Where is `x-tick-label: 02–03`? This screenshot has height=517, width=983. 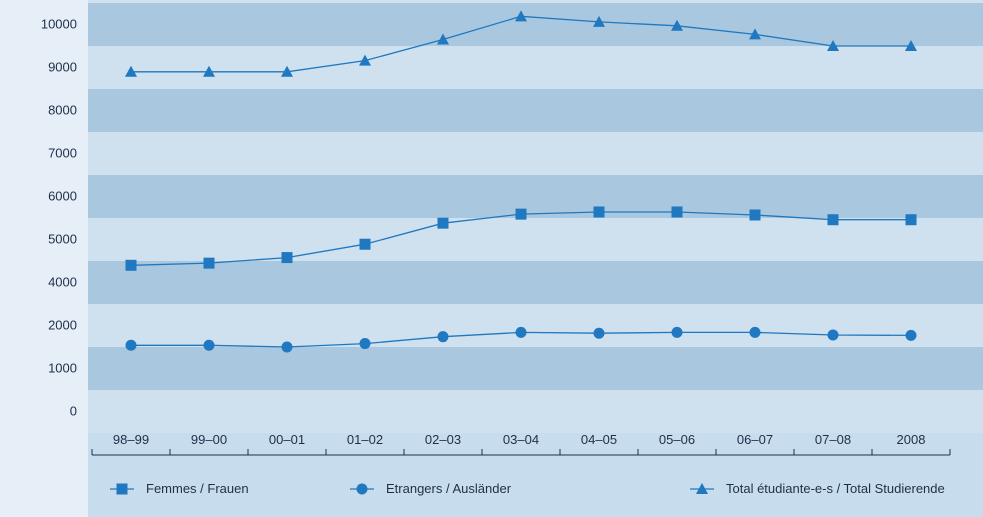 x-tick-label: 02–03 is located at coordinates (443, 439).